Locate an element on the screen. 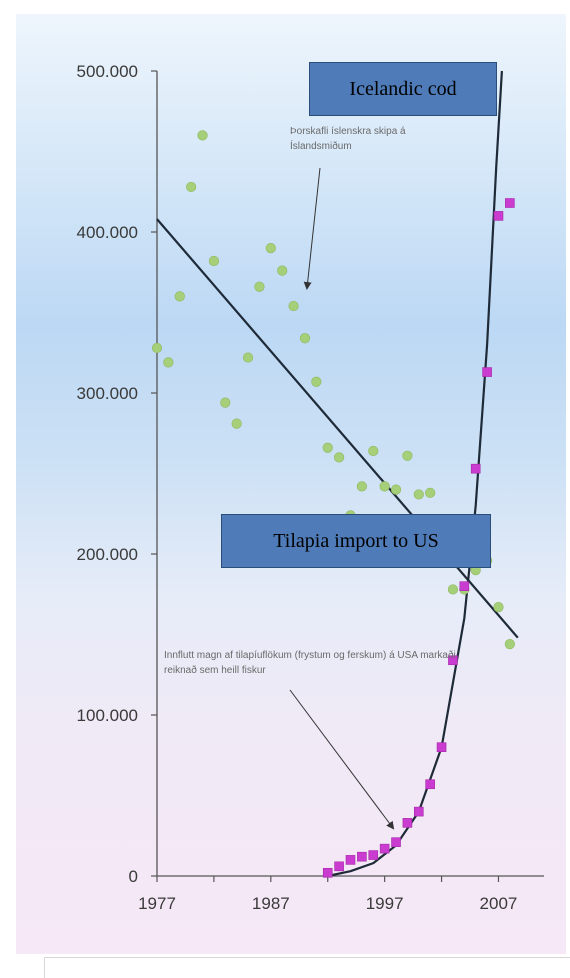 The height and width of the screenshot is (978, 570). y-tick-label: 100.000 is located at coordinates (107, 715).